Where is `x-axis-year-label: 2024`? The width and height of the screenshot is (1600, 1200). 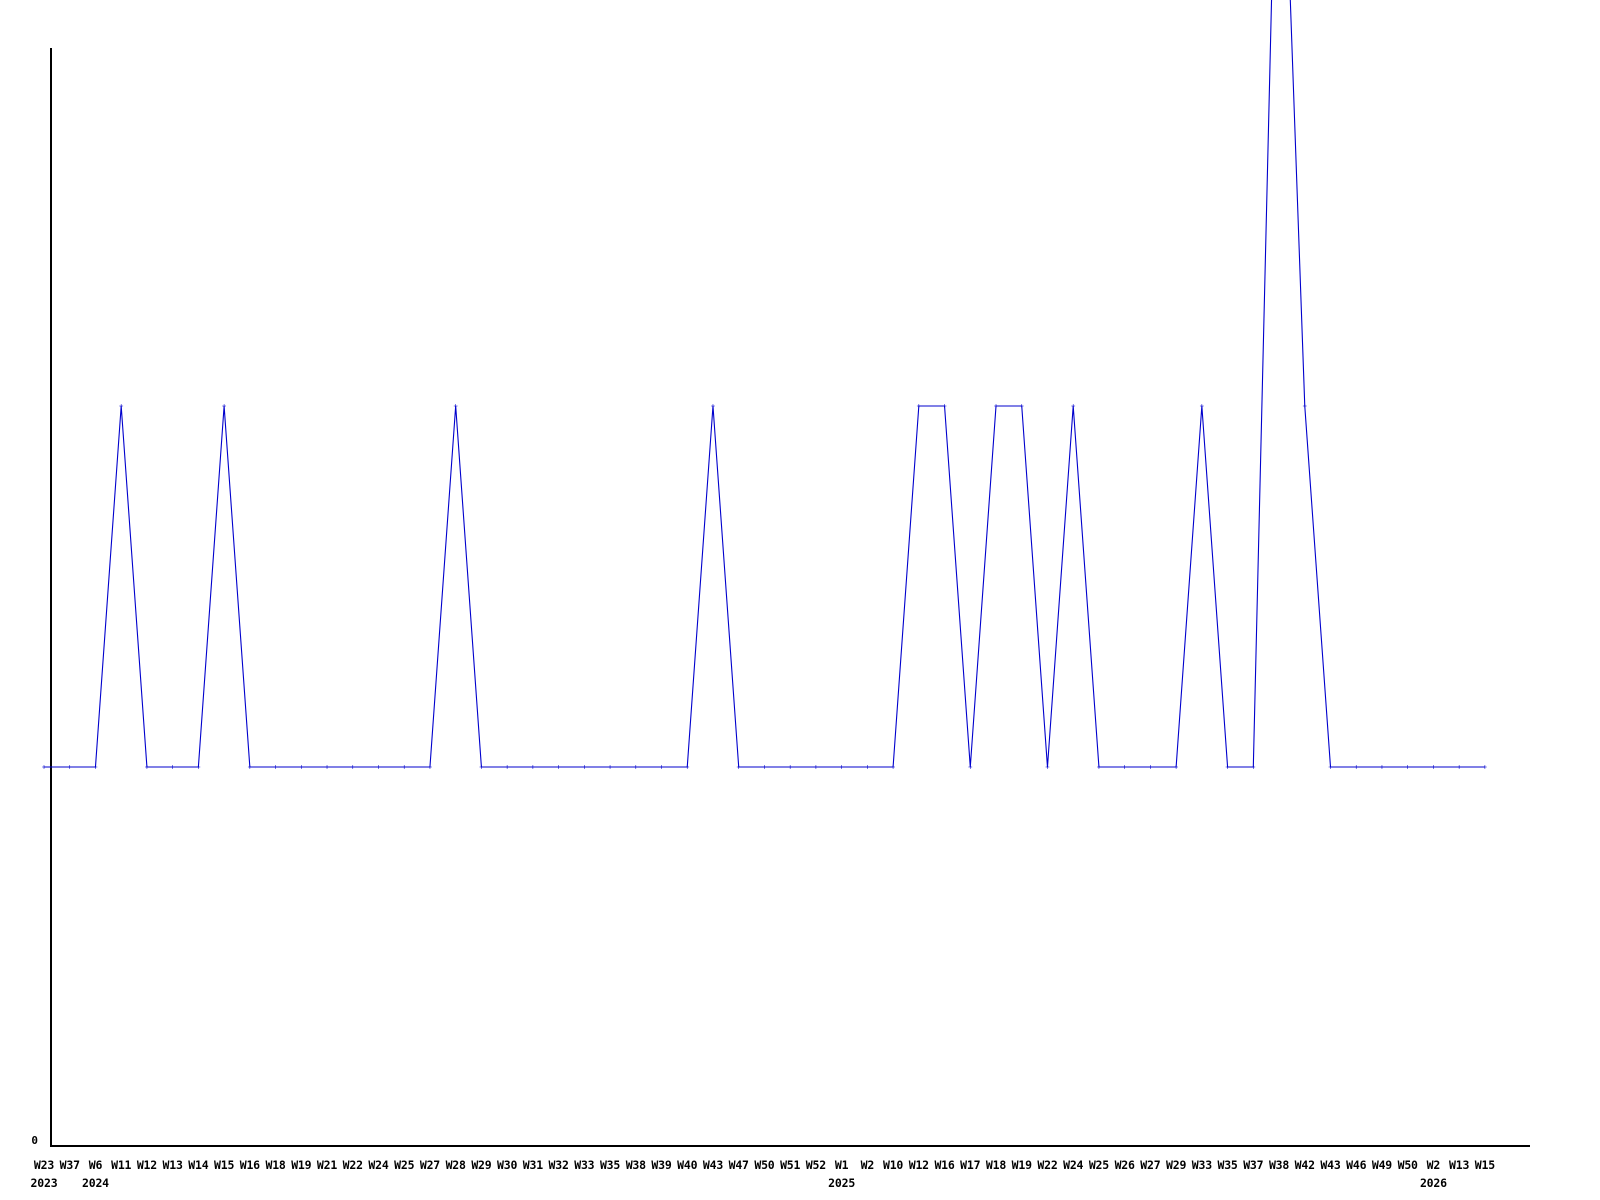
x-axis-year-label: 2024 is located at coordinates (95, 1183).